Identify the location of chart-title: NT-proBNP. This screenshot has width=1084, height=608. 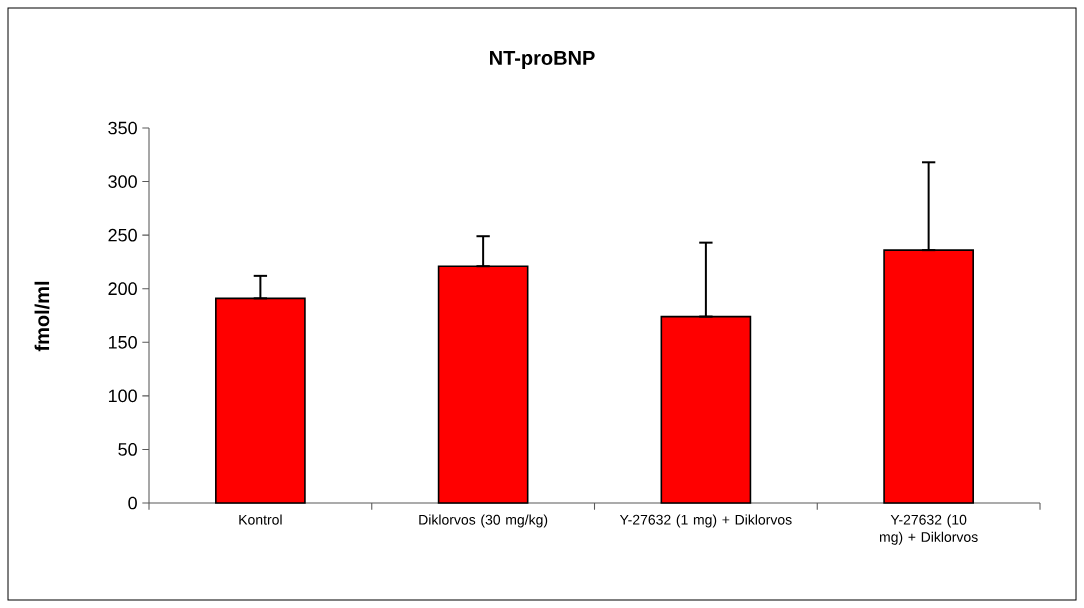
(542, 60).